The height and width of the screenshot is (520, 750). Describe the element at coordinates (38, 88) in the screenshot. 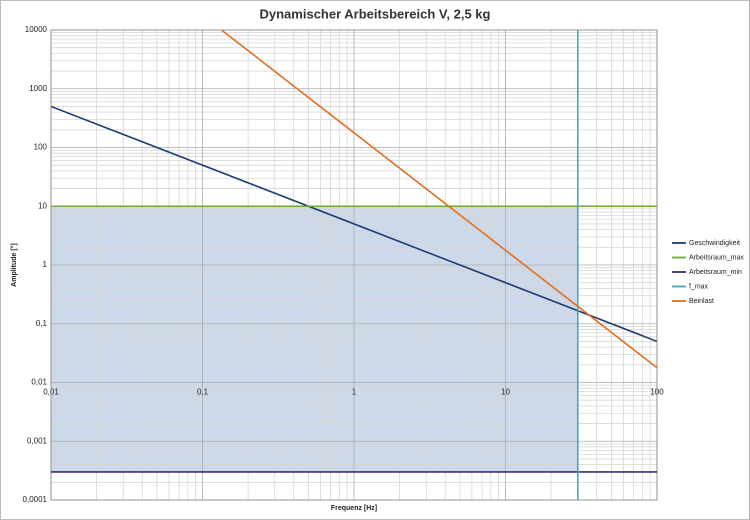

I see `y-tick-label: 1000` at that location.